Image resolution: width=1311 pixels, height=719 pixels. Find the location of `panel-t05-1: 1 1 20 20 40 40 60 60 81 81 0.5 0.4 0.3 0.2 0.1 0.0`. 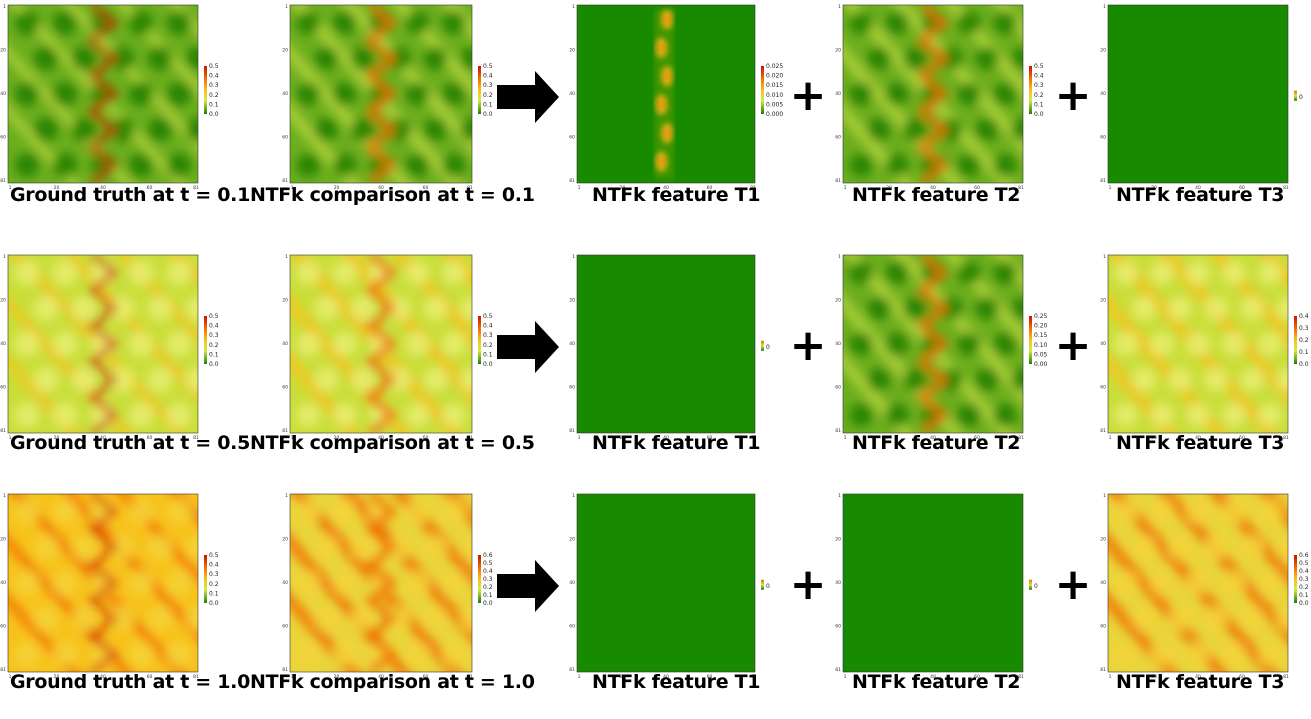

panel-t05-1: 1 1 20 20 40 40 60 60 81 81 0.5 0.4 0.3 0.2 0.1 0.0 is located at coordinates (109, 347).